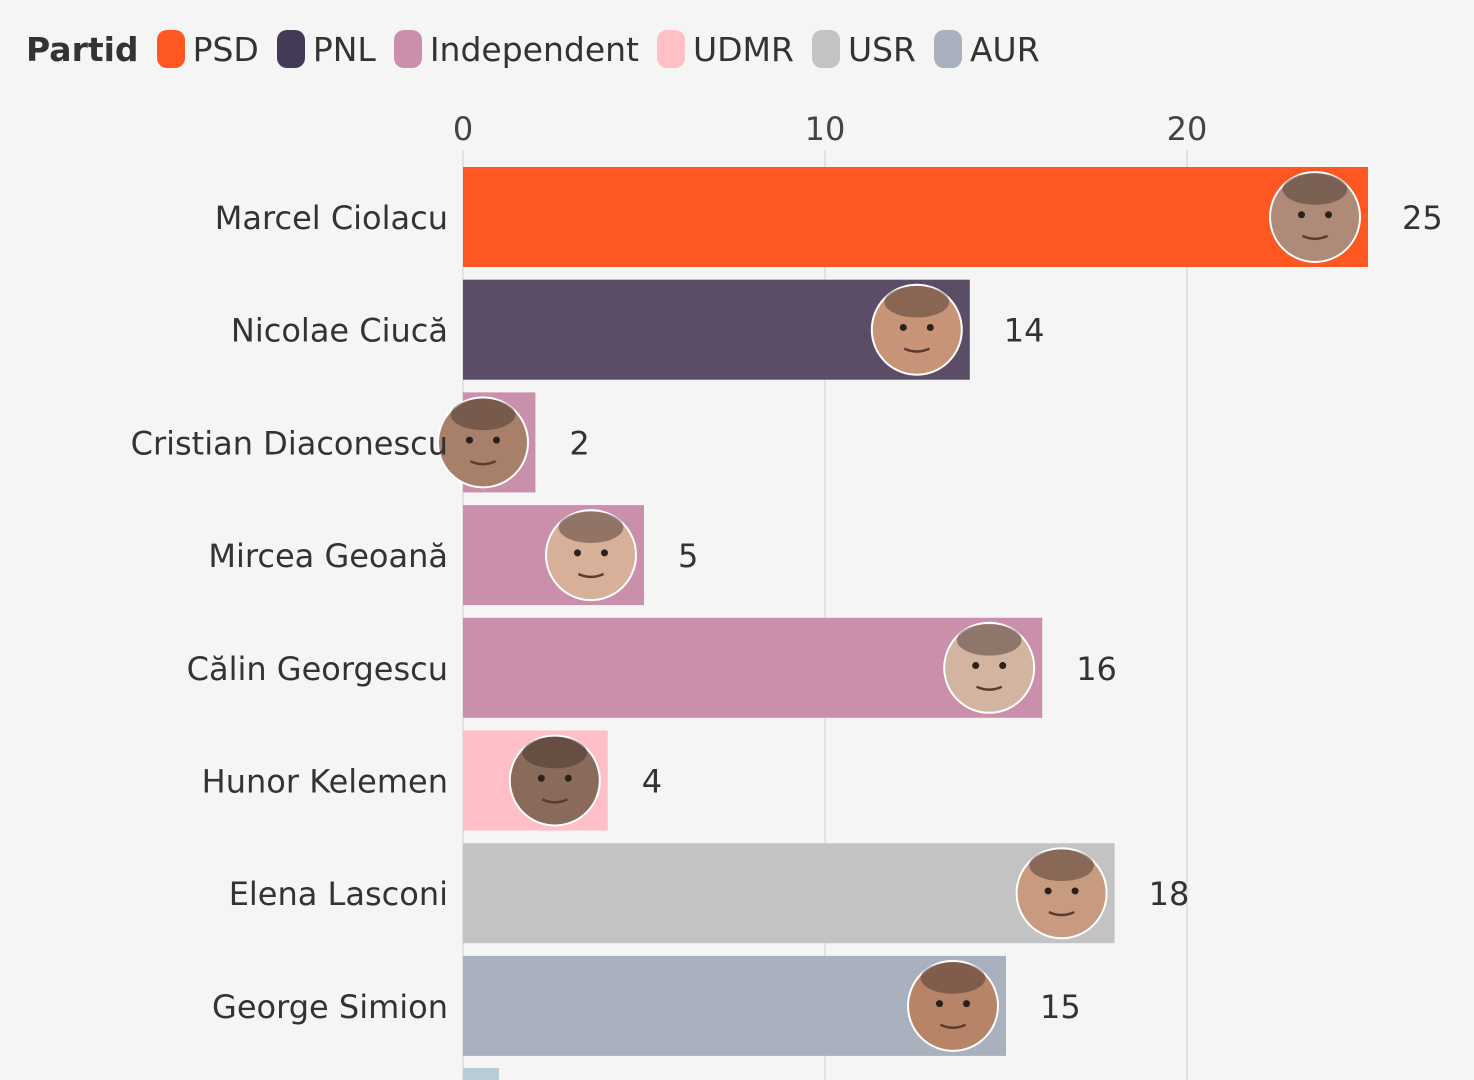 The height and width of the screenshot is (1080, 1474). What do you see at coordinates (344, 49) in the screenshot?
I see `legend-label-pnl: PNL` at bounding box center [344, 49].